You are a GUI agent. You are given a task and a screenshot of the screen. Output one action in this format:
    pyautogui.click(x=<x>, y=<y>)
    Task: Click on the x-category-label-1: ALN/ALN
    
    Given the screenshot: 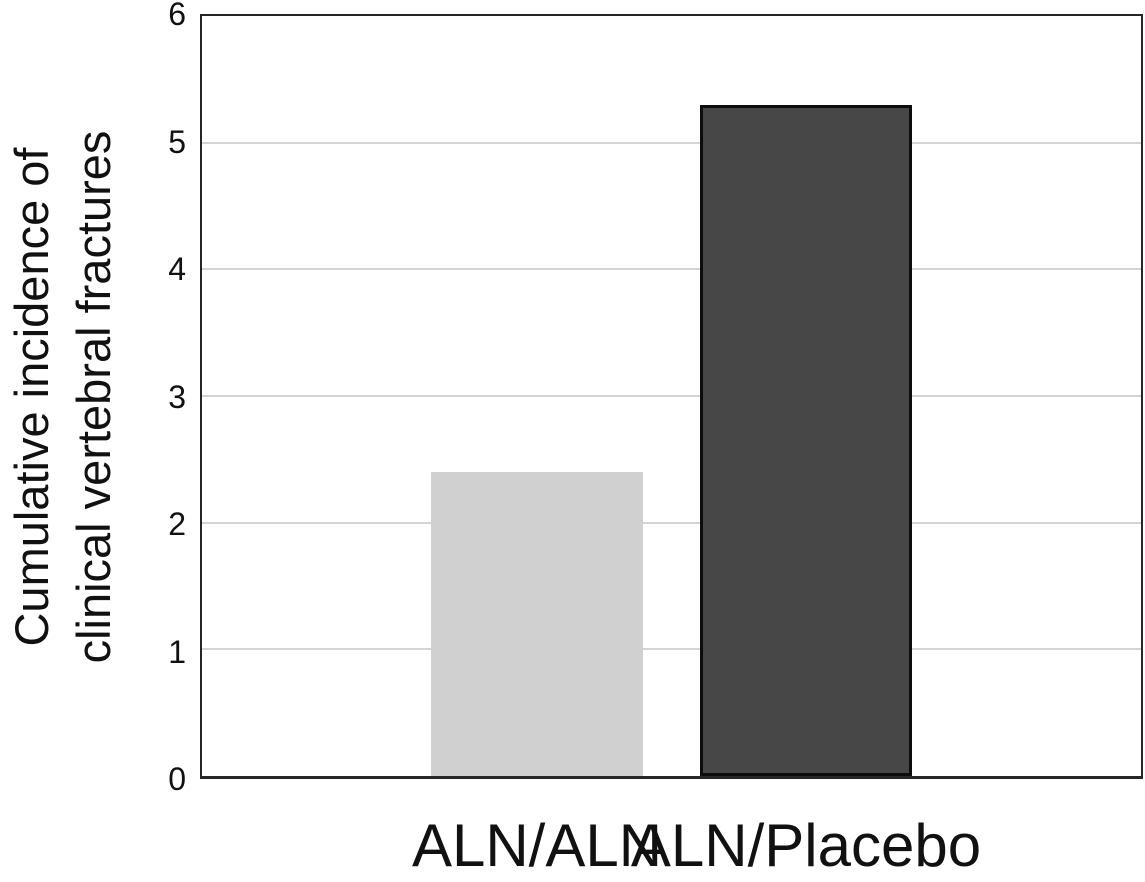 What is the action you would take?
    pyautogui.click(x=537, y=845)
    